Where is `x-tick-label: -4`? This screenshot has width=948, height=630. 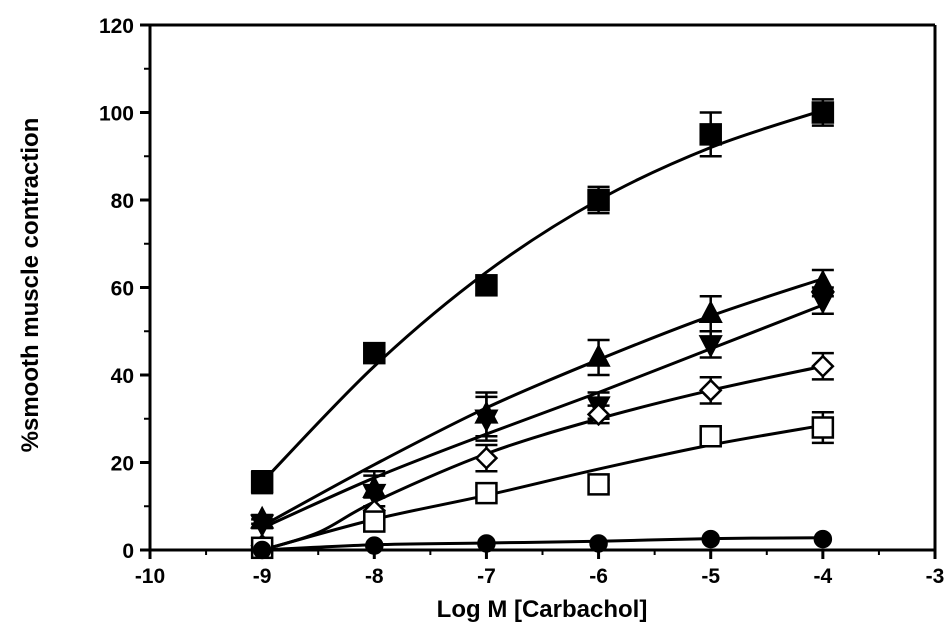
x-tick-label: -4 is located at coordinates (823, 576).